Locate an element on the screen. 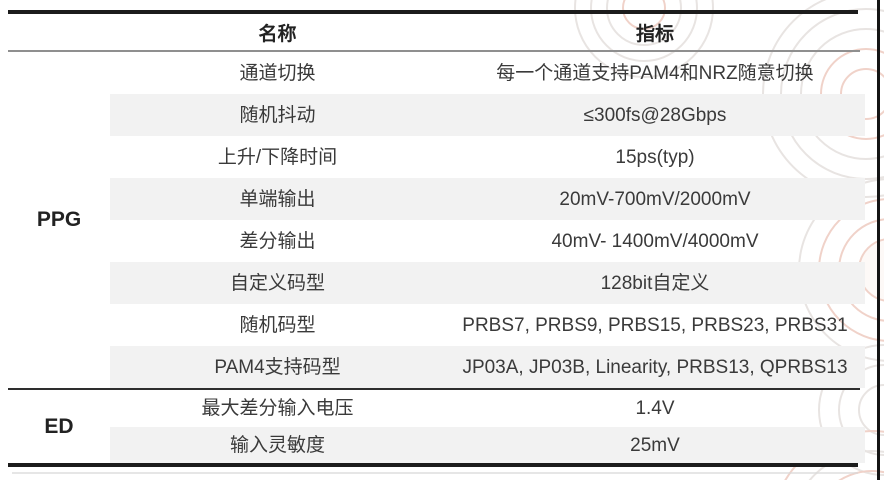 The width and height of the screenshot is (884, 480). table-row: 自定义码型 128bit自定义 is located at coordinates (436, 283).